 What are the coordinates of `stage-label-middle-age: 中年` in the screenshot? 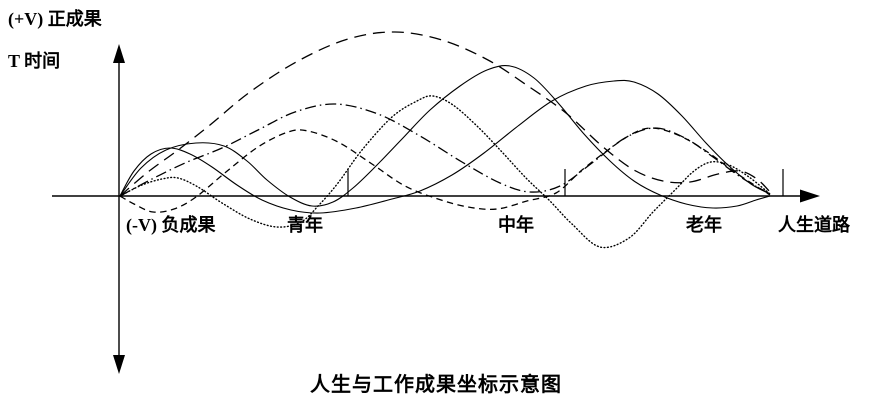 It's located at (516, 225).